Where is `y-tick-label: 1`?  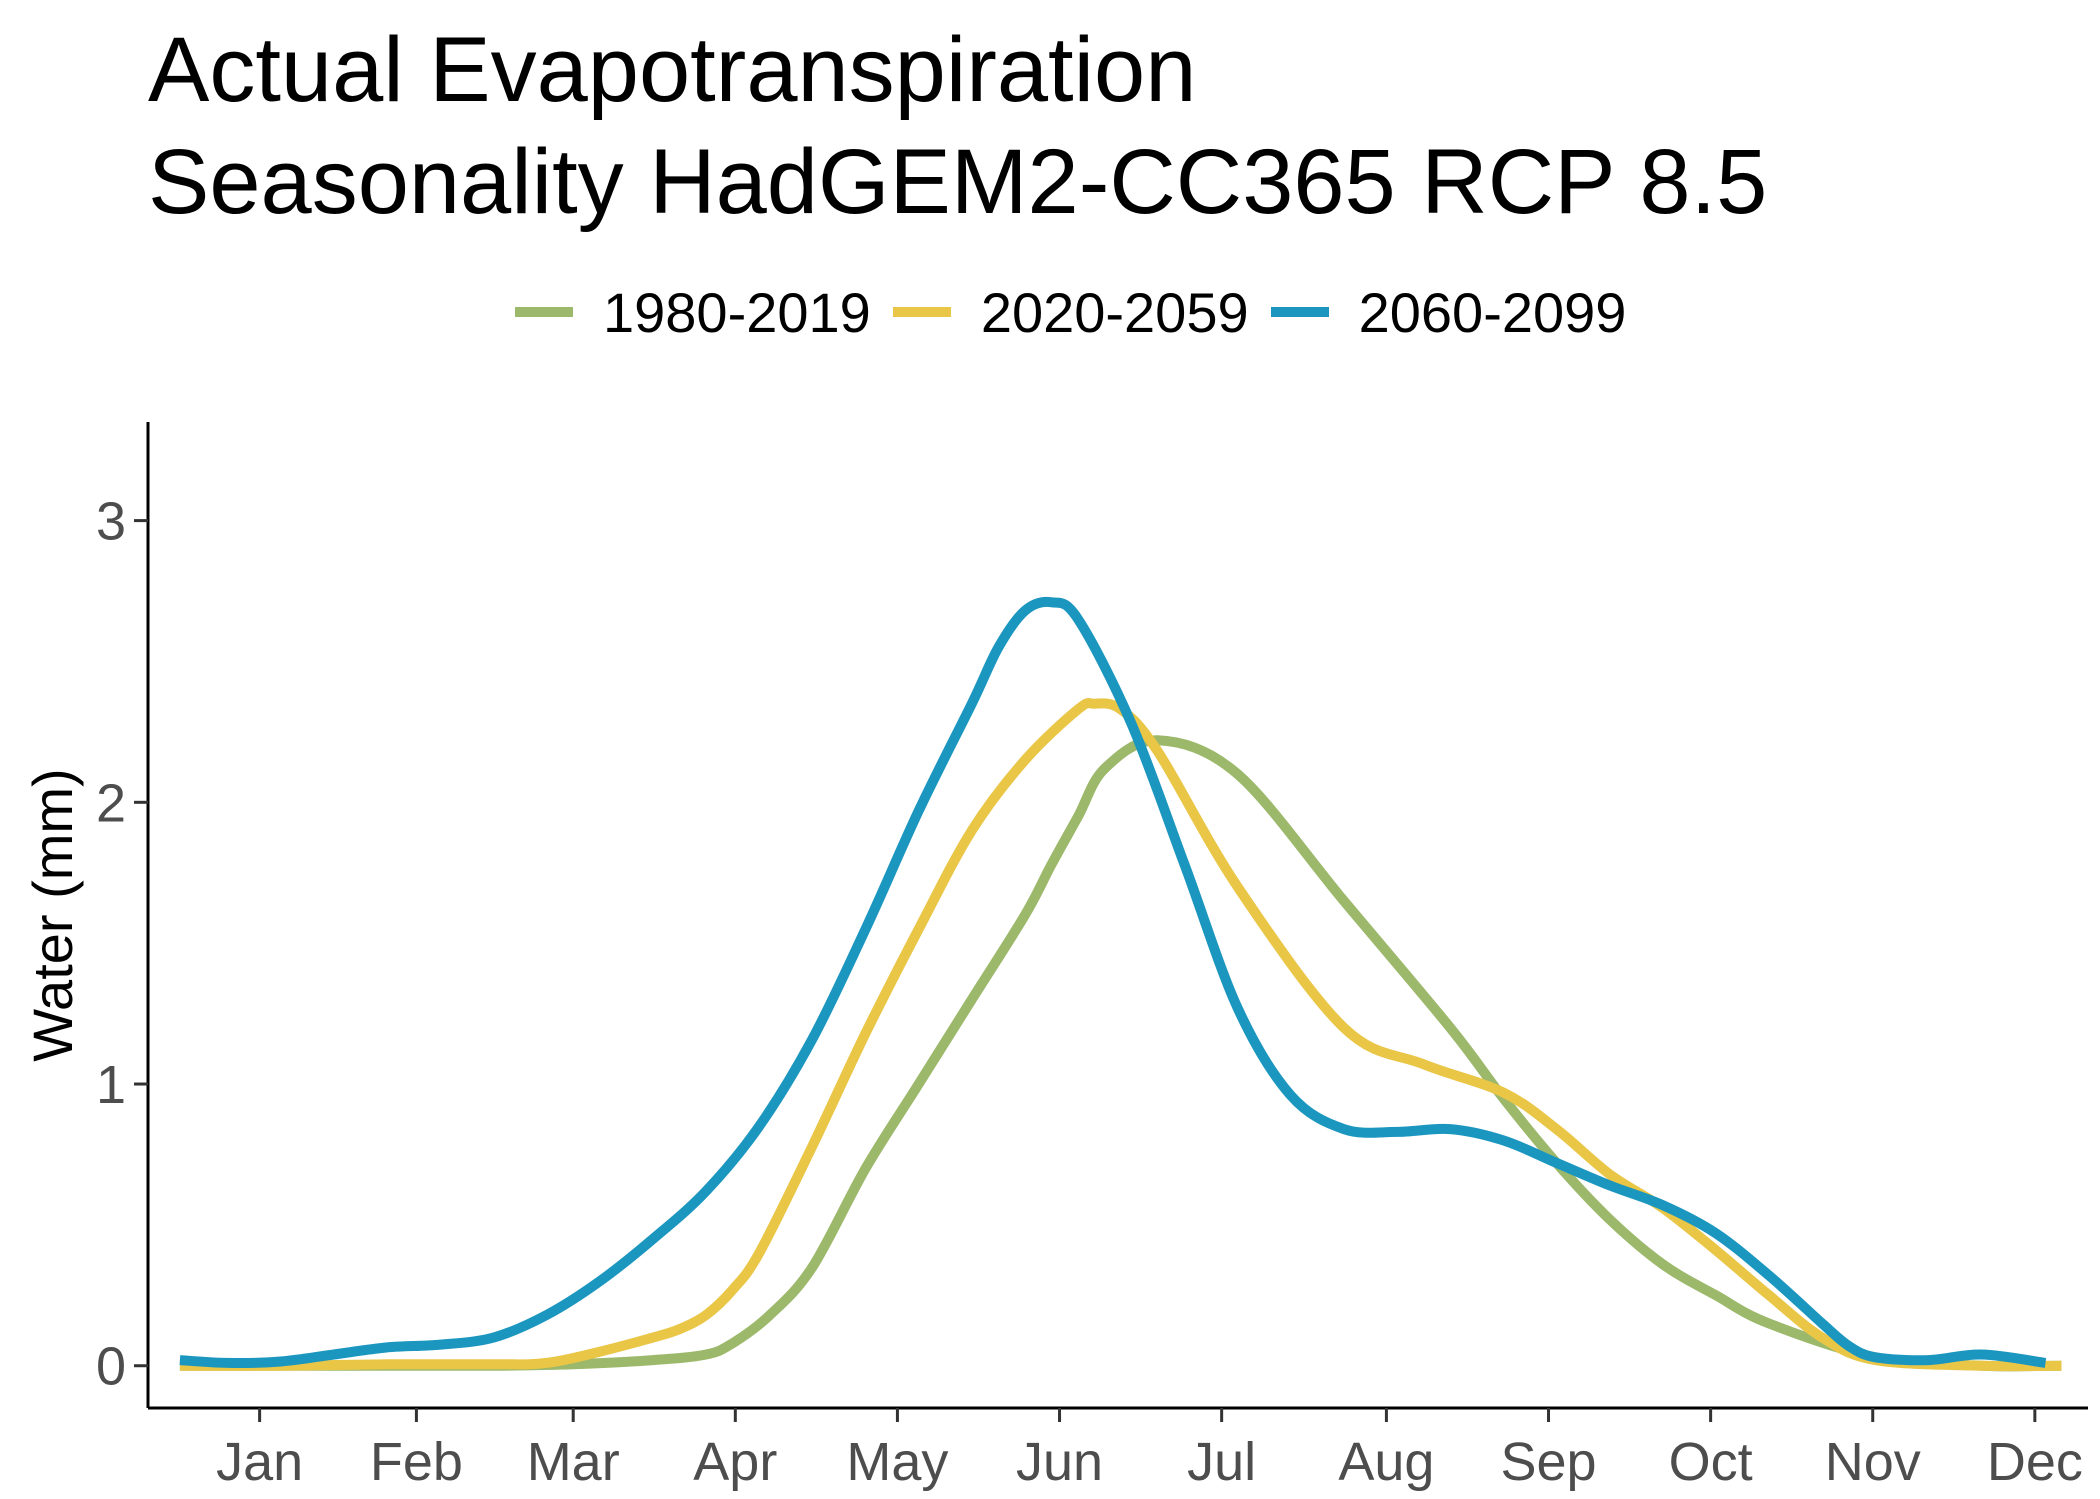
y-tick-label: 1 is located at coordinates (111, 1085).